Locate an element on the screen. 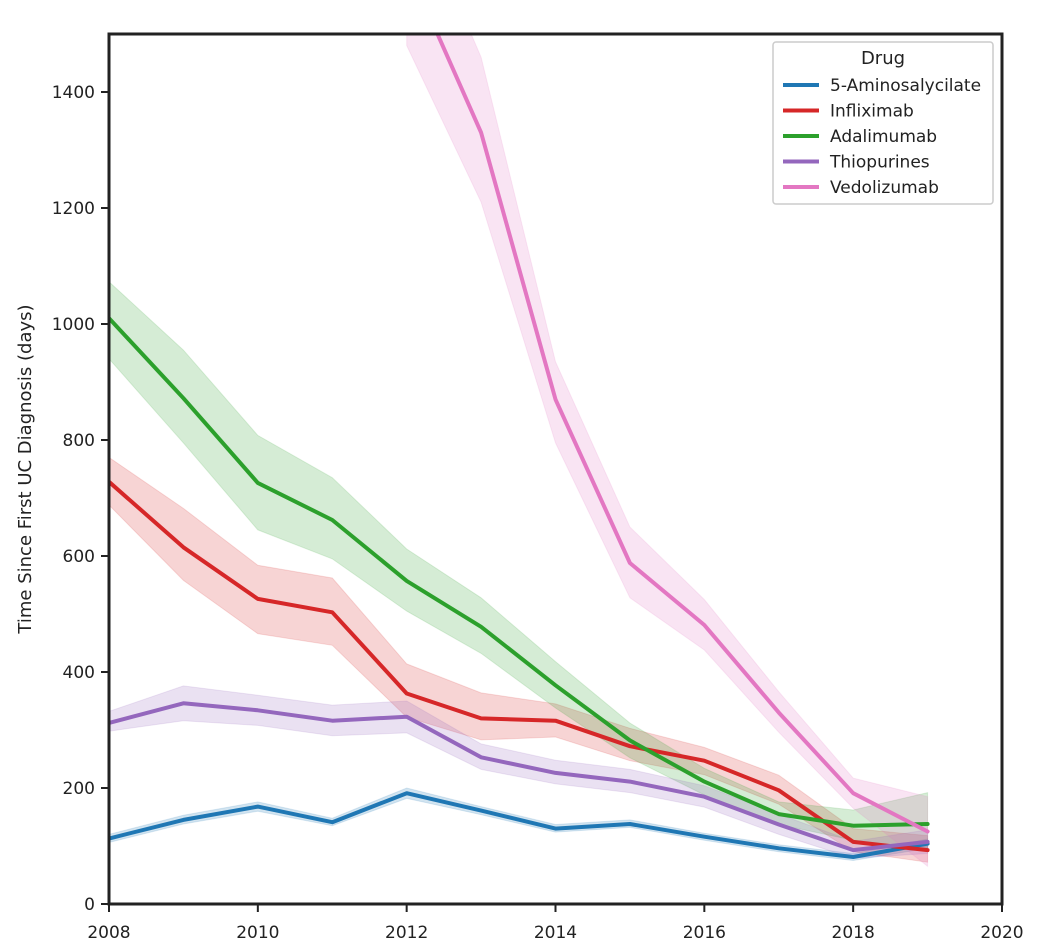  legend-label-vedolizumab: Vedolizumab is located at coordinates (884, 188).